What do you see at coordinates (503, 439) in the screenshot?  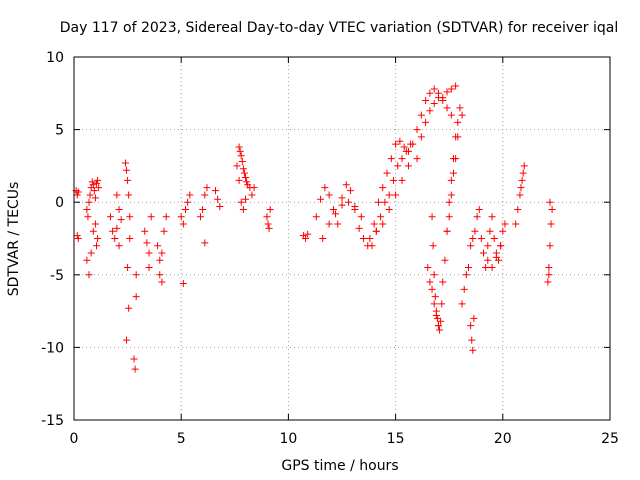 I see `x-tick-label: 20` at bounding box center [503, 439].